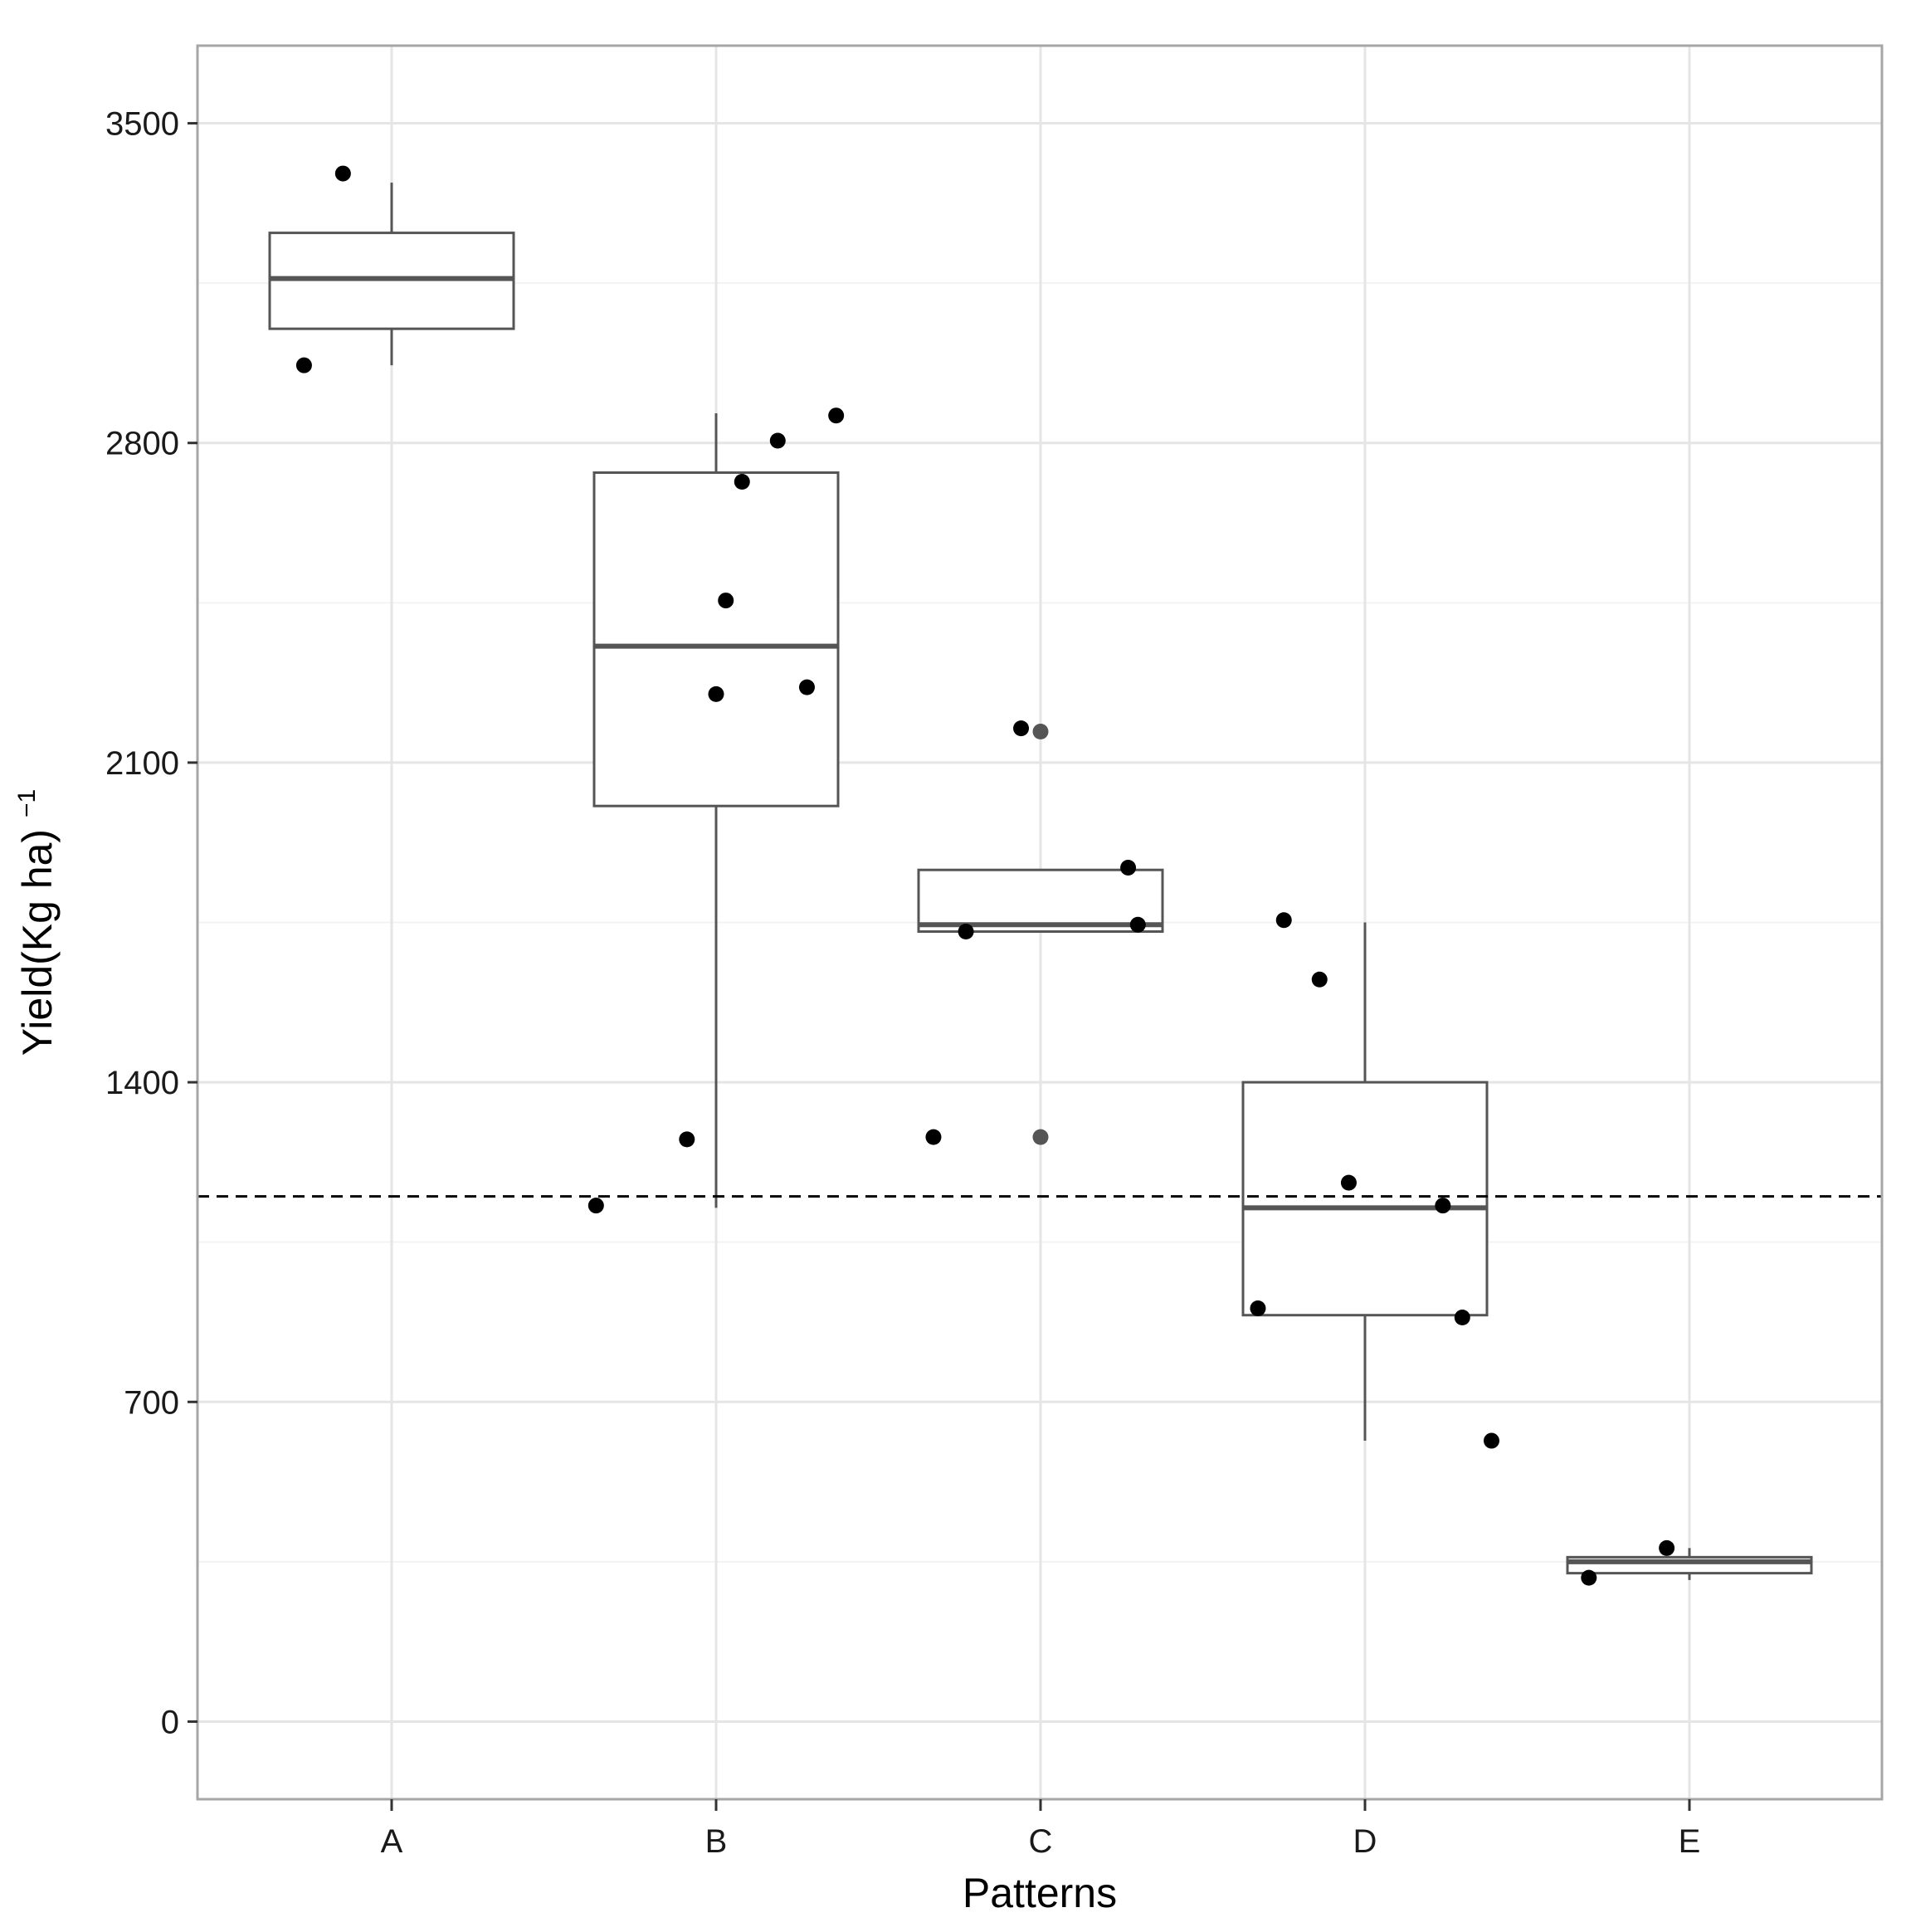 This screenshot has height=1932, width=1906. I want to click on y-tick-label: 3500, so click(142, 125).